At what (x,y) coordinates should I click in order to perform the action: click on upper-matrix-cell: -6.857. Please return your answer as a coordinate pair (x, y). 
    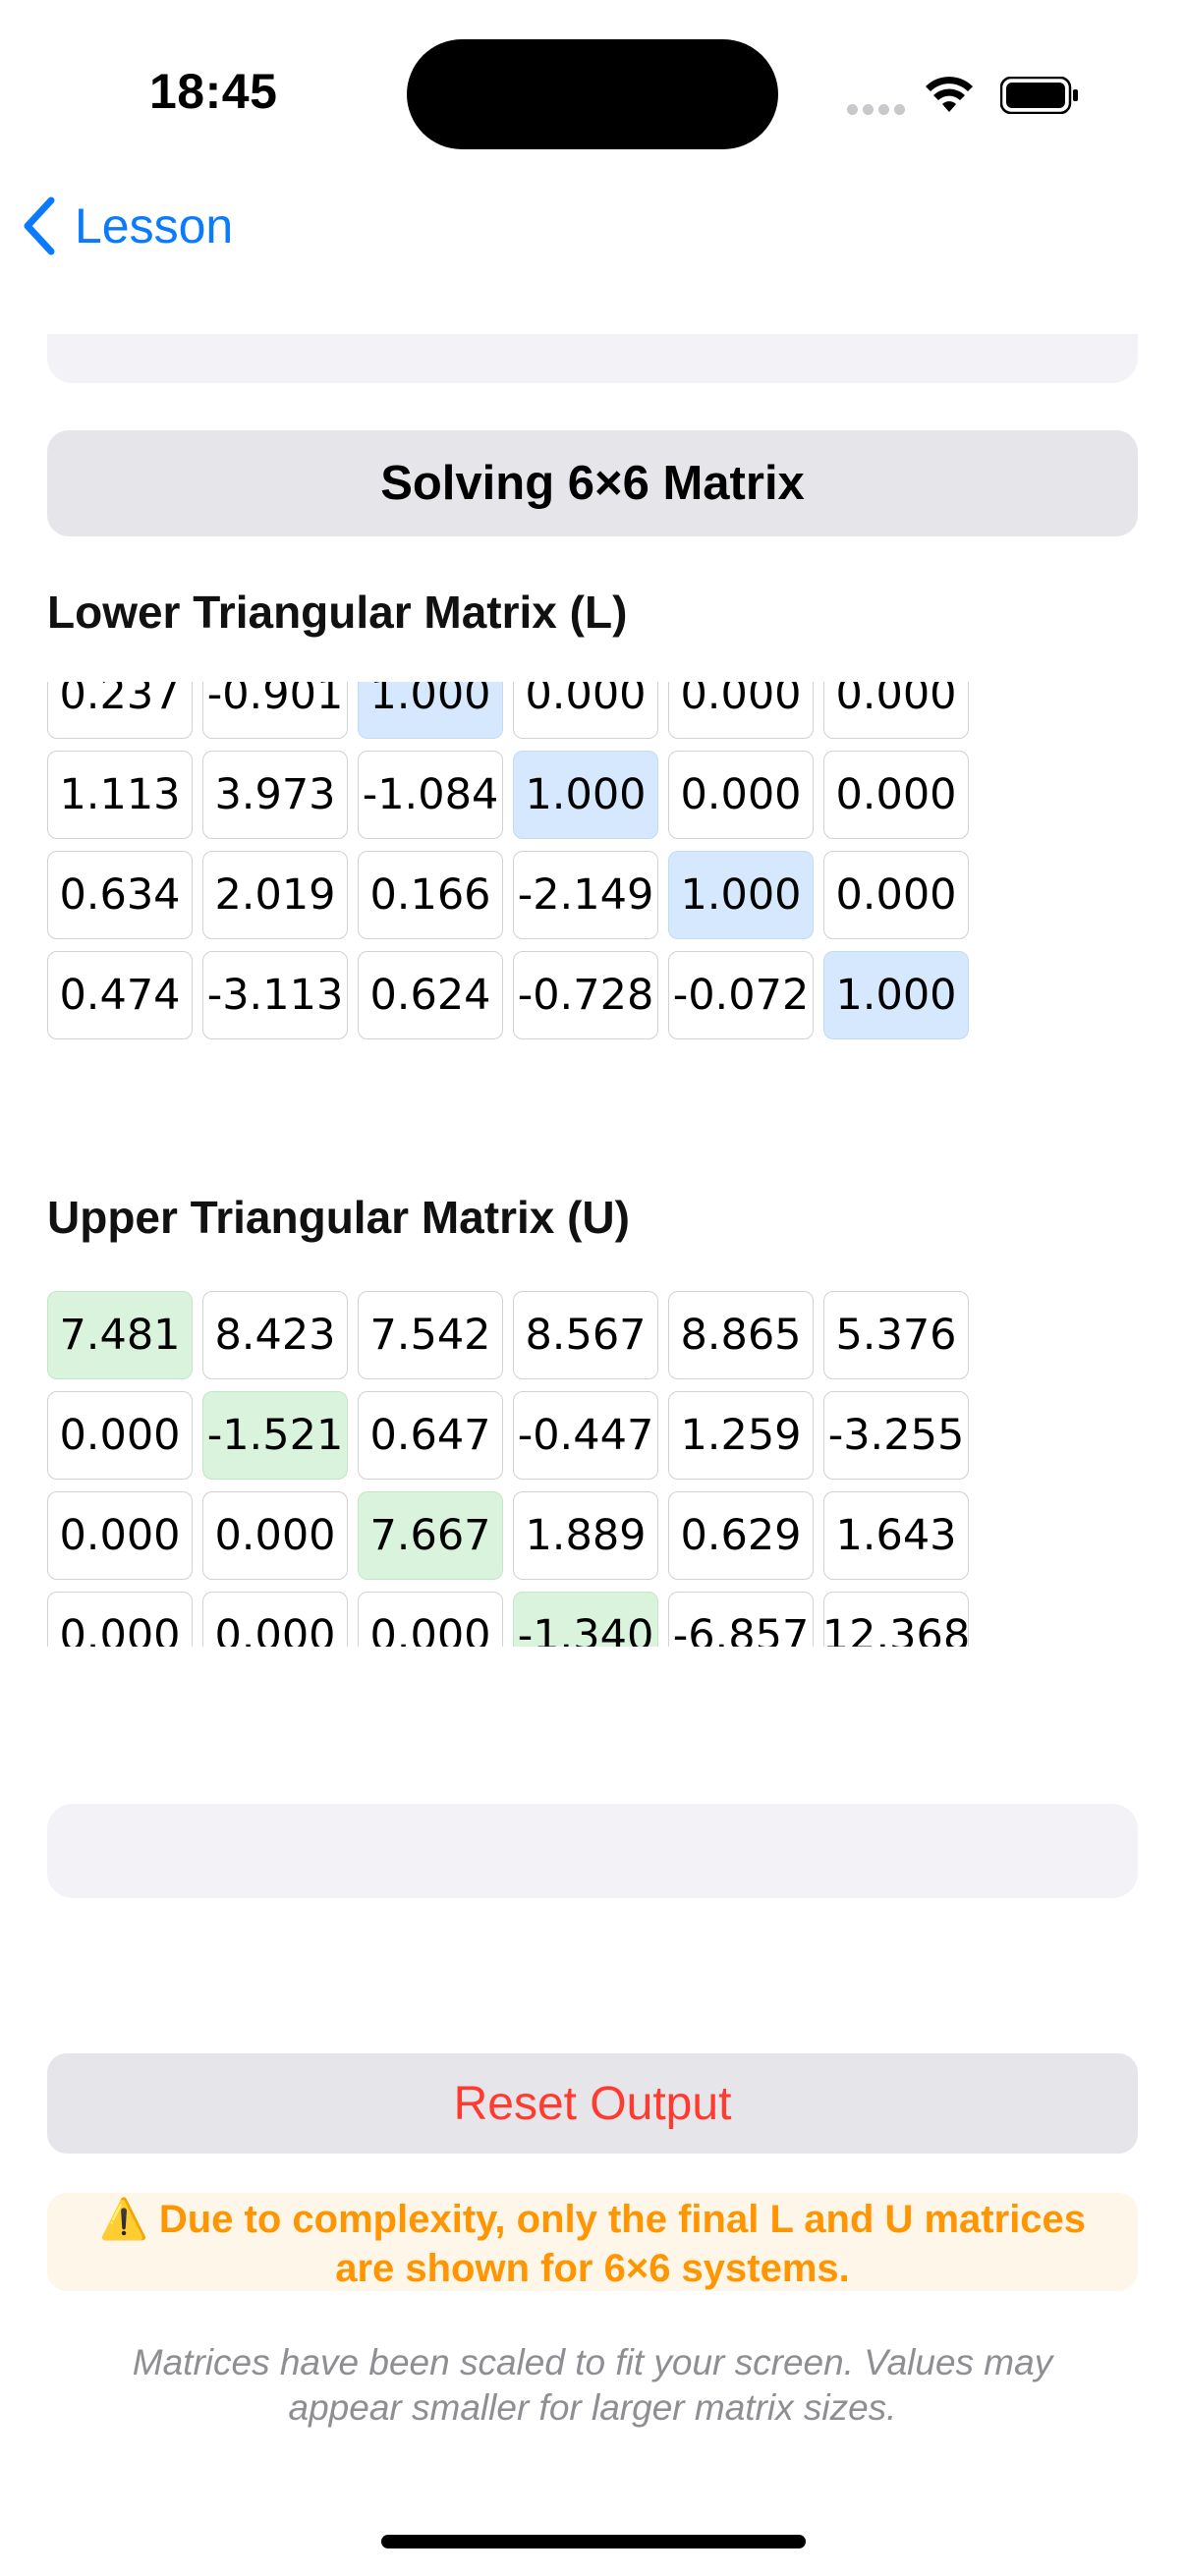
    Looking at the image, I should click on (741, 1619).